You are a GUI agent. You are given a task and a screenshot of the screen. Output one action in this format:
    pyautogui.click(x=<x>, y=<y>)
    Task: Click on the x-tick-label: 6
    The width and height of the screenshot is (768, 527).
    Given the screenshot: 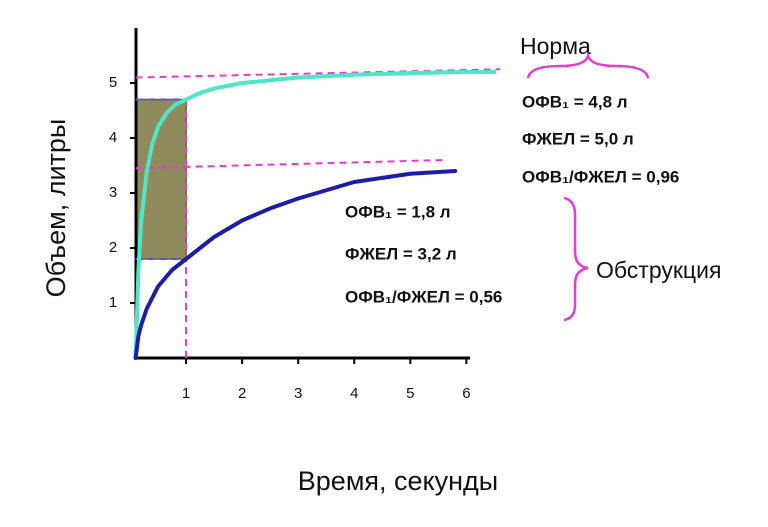 What is the action you would take?
    pyautogui.click(x=466, y=393)
    